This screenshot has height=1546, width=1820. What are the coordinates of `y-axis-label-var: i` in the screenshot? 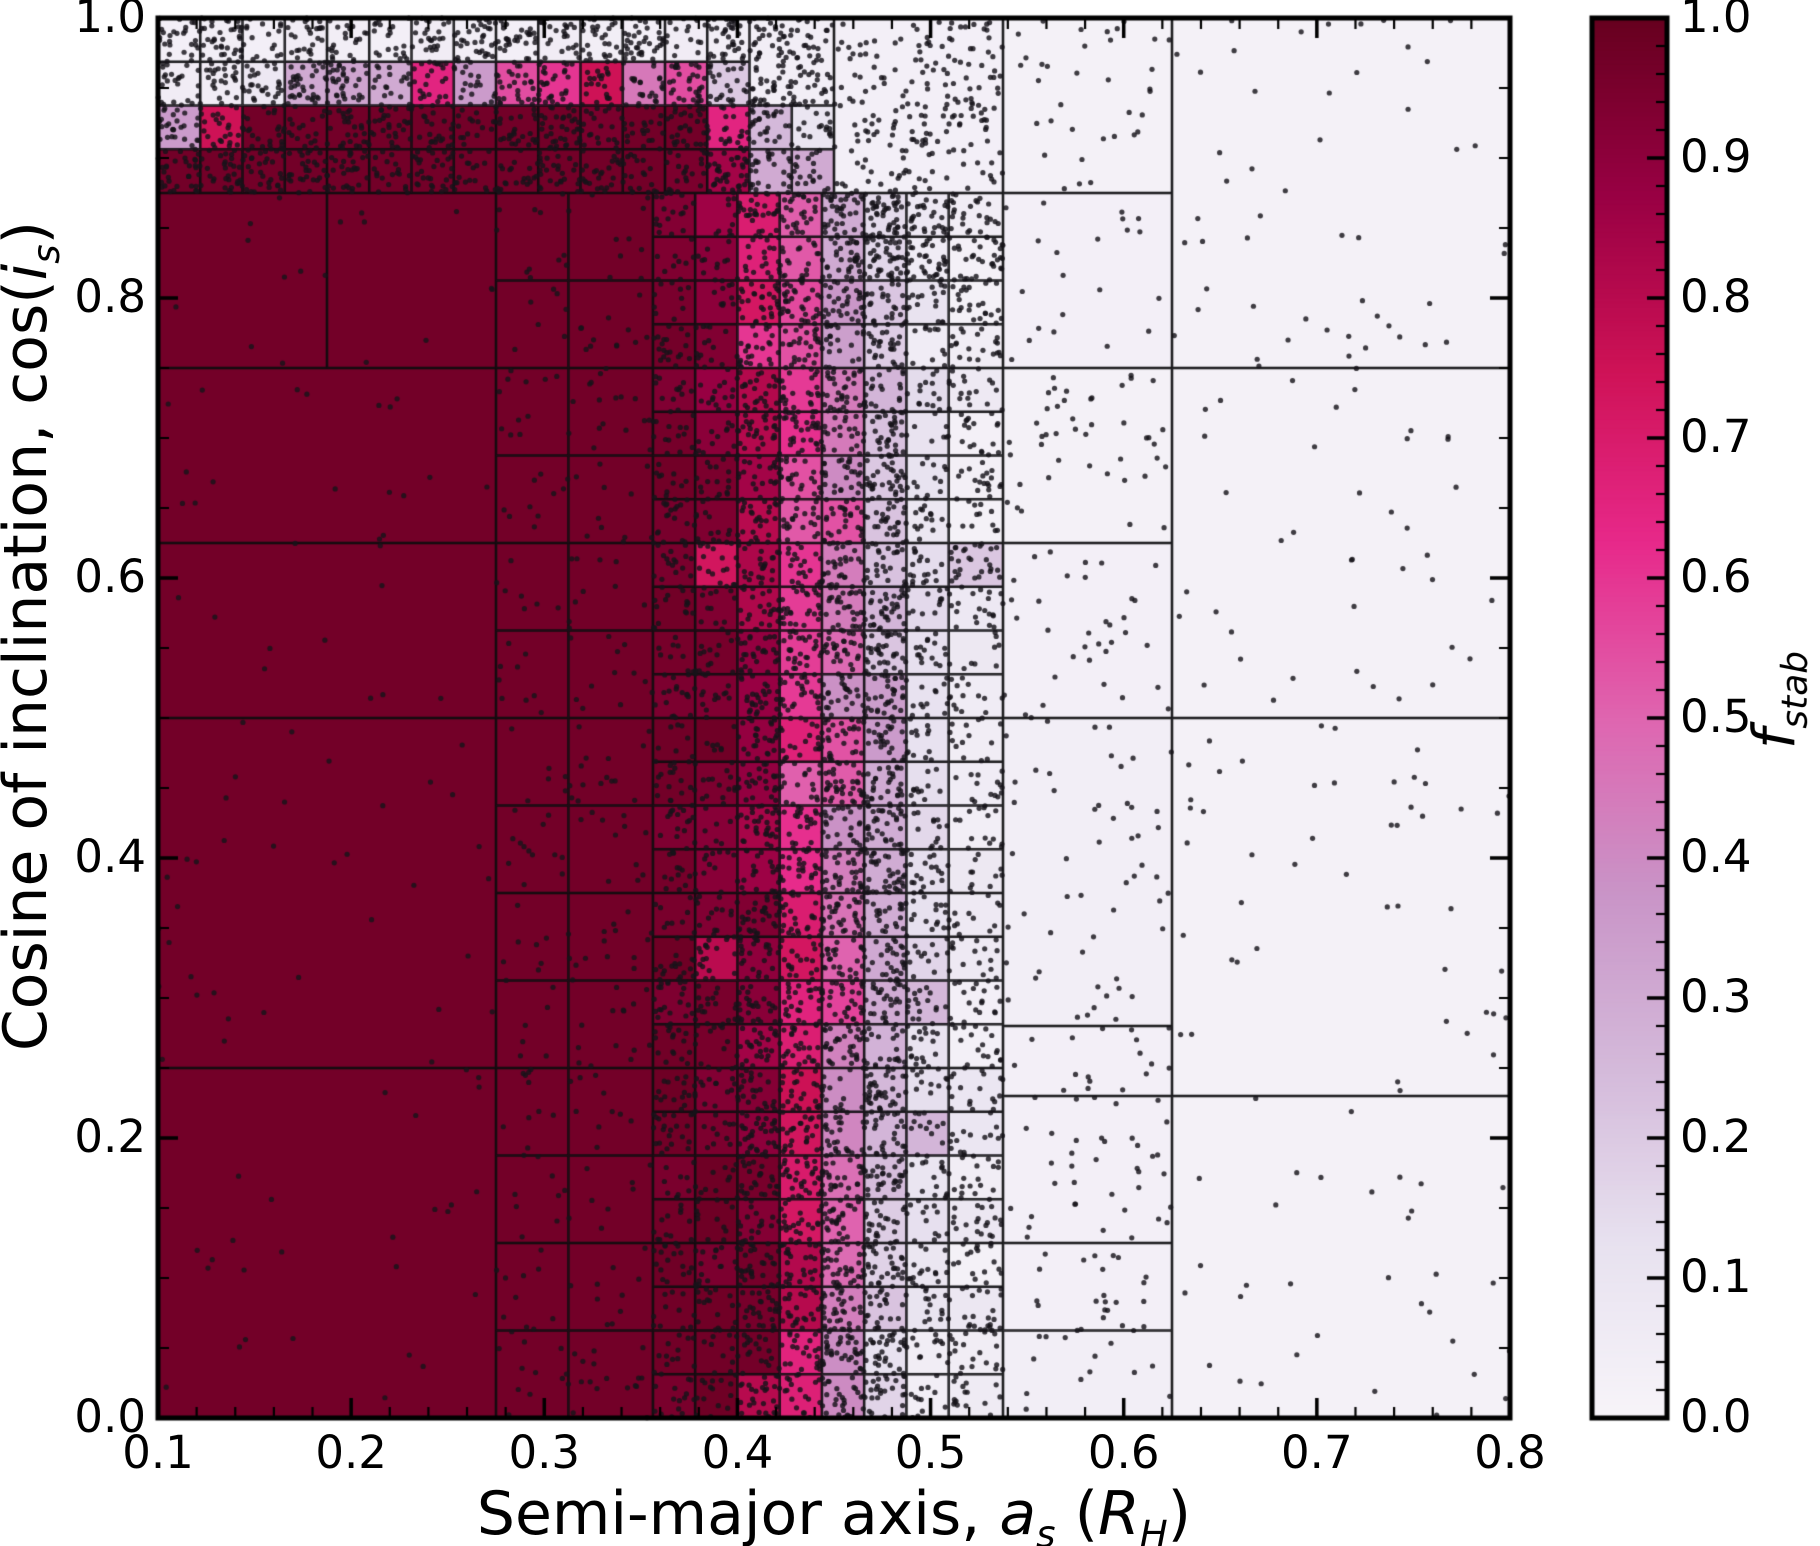 It's located at (30, 272).